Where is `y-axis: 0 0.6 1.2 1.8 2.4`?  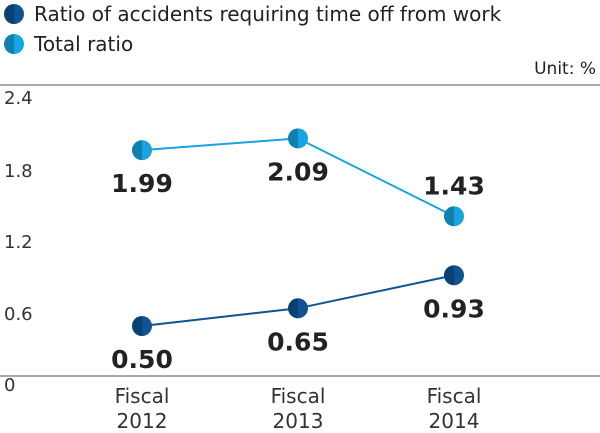
y-axis: 0 0.6 1.2 1.8 2.4 is located at coordinates (18, 242).